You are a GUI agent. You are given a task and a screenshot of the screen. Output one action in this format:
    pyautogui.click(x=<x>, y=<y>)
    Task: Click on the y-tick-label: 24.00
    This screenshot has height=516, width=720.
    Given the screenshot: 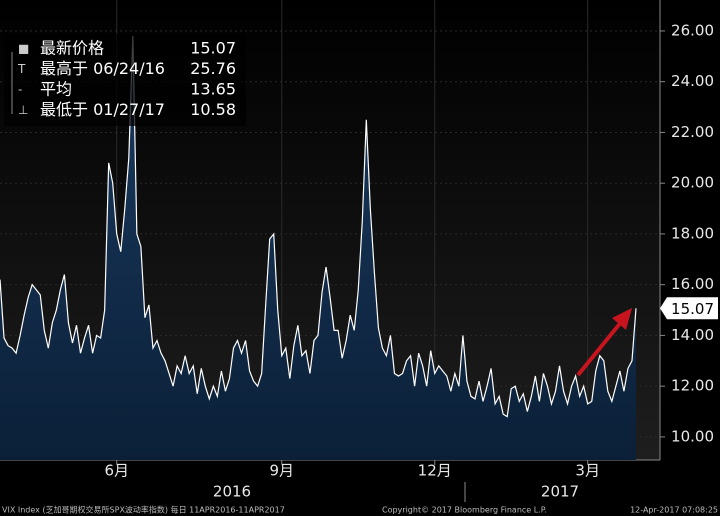 What is the action you would take?
    pyautogui.click(x=692, y=81)
    